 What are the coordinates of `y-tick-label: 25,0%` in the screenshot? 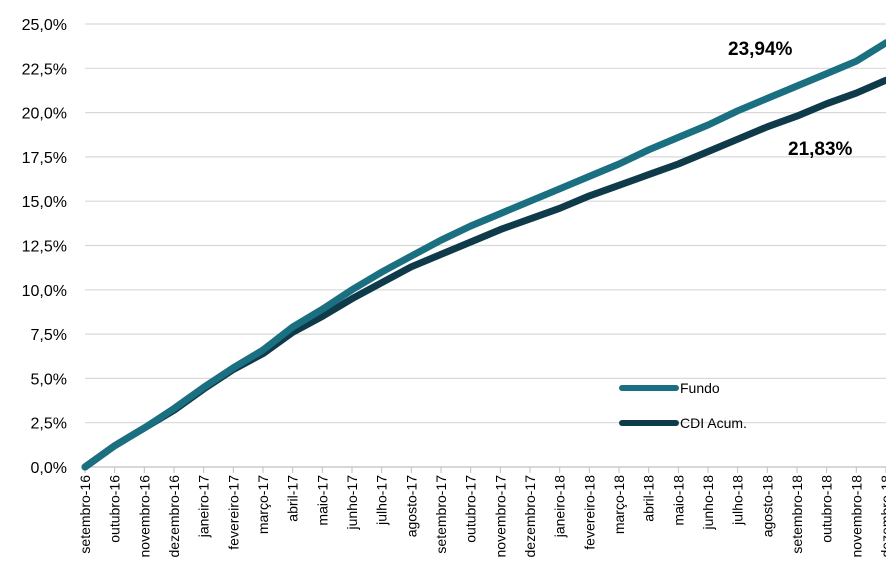 It's located at (44, 25).